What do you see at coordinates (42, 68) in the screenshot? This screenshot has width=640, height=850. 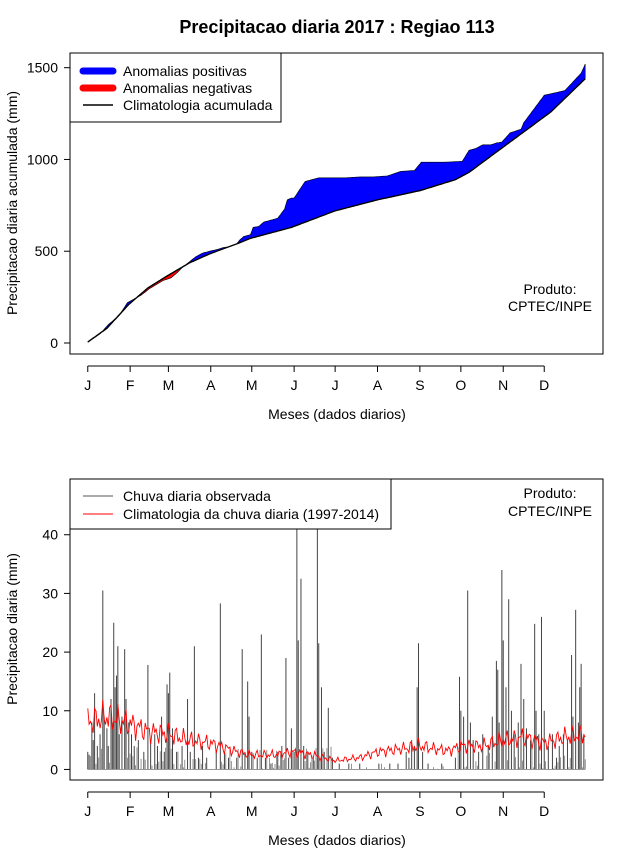 I see `cumulative-y-tick-label: 1500` at bounding box center [42, 68].